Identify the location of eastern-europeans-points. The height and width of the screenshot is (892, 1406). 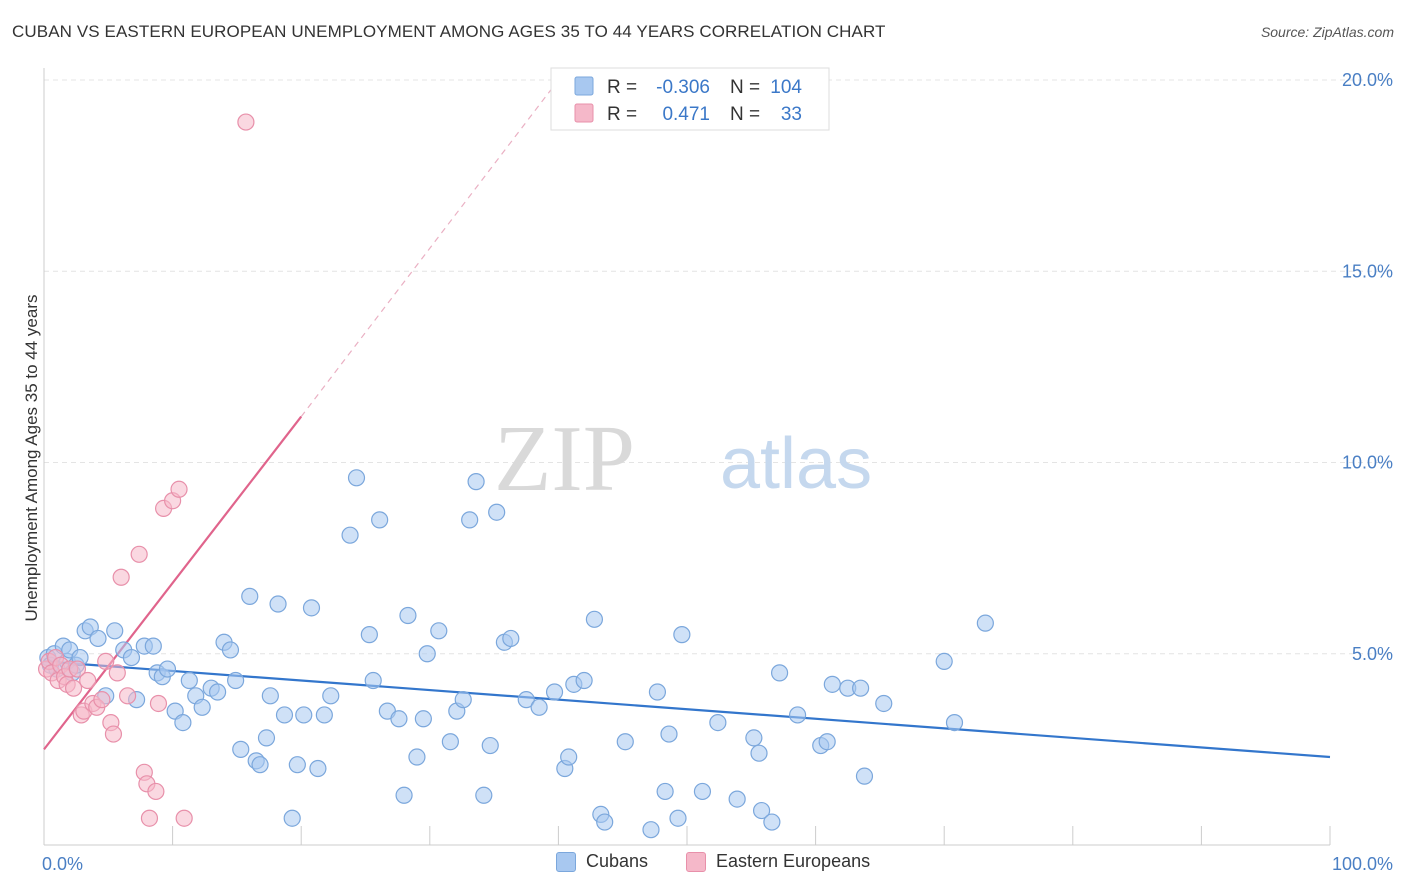
(146, 470).